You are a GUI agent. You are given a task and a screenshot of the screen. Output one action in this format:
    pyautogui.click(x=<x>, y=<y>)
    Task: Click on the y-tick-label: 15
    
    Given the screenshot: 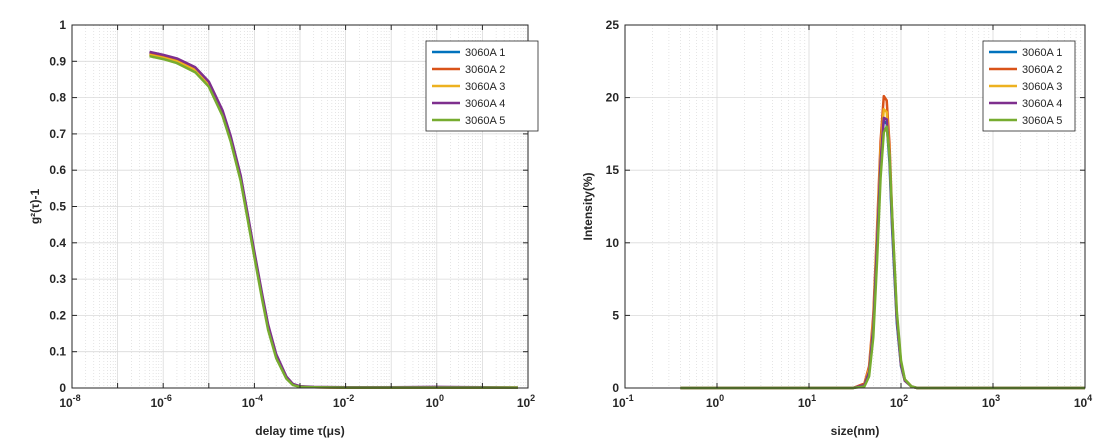 What is the action you would take?
    pyautogui.click(x=613, y=170)
    